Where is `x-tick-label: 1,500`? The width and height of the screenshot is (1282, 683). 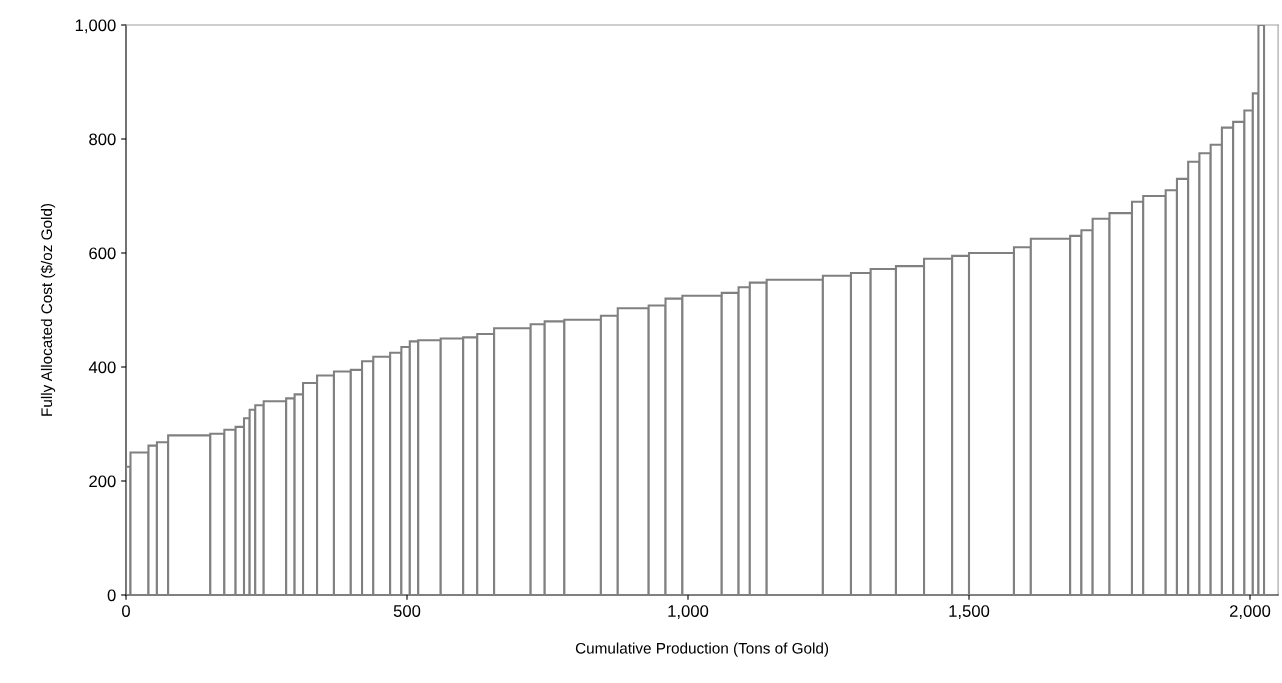
x-tick-label: 1,500 is located at coordinates (969, 612).